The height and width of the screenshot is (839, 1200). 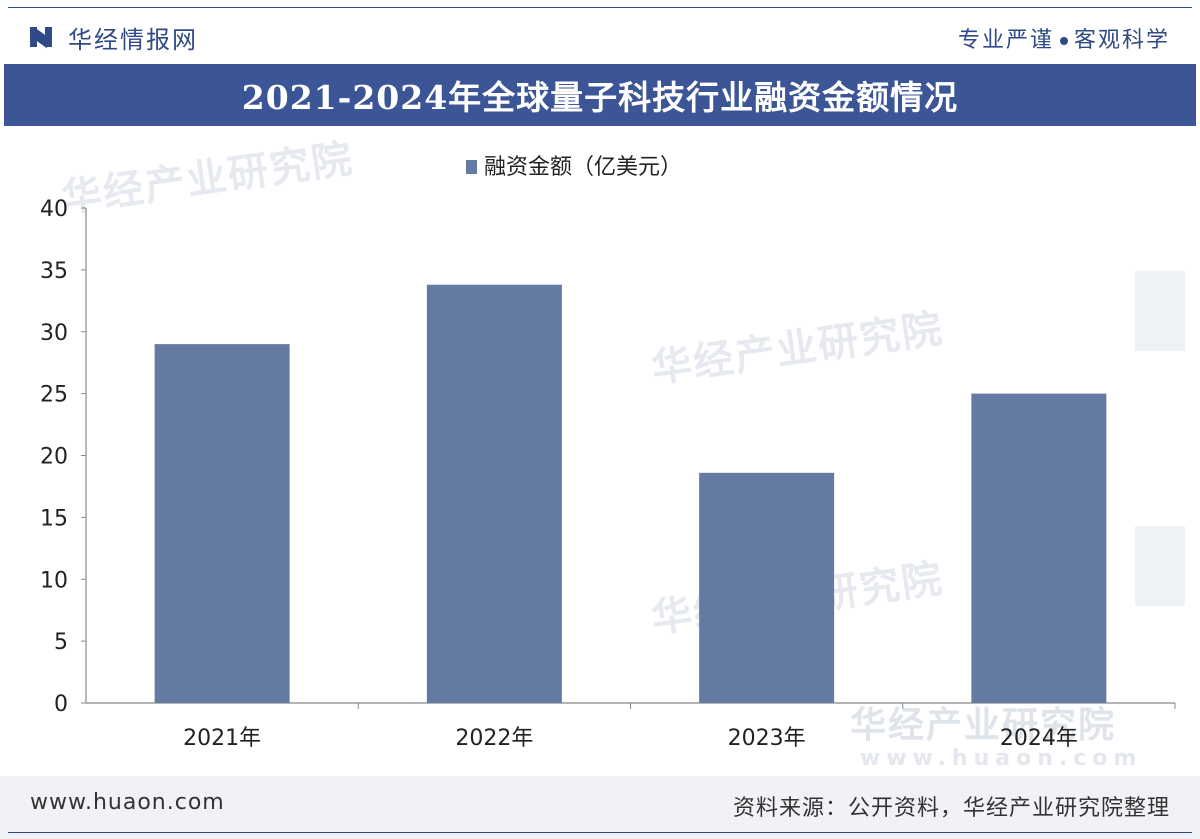 What do you see at coordinates (471, 167) in the screenshot?
I see `legend-swatch` at bounding box center [471, 167].